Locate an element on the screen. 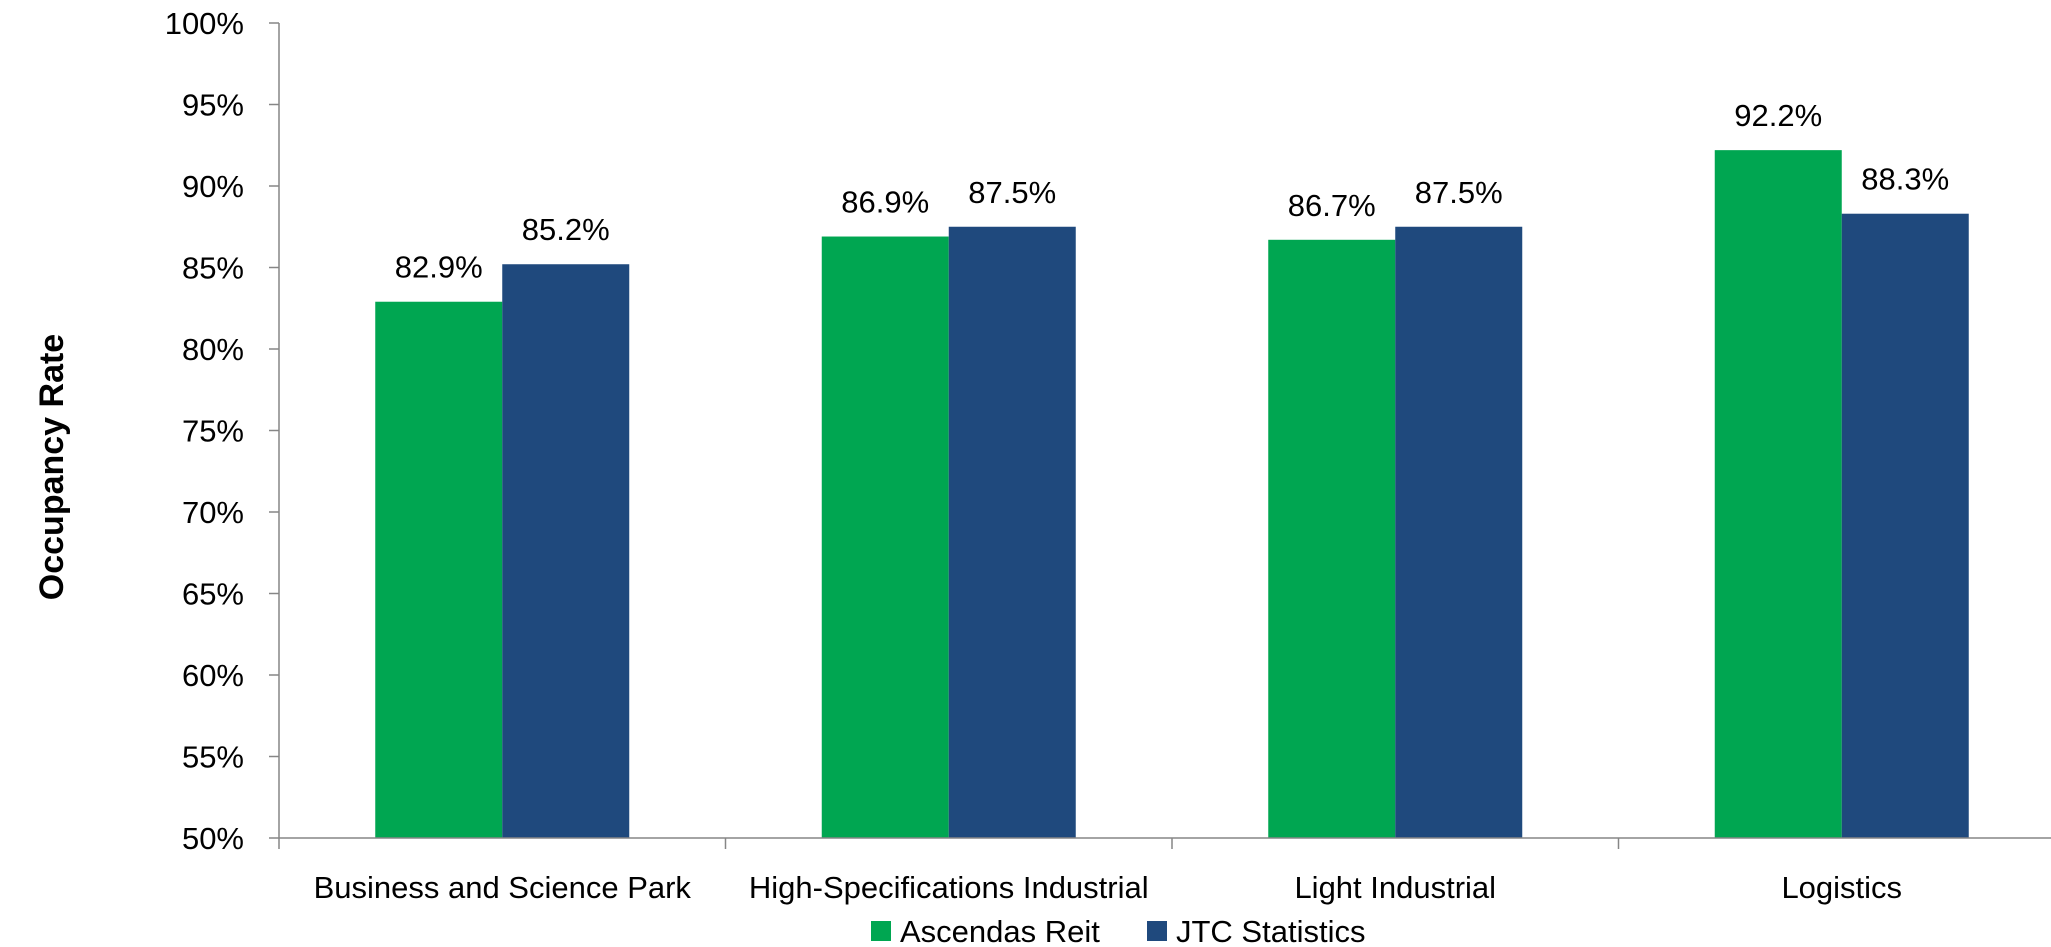 The height and width of the screenshot is (947, 2051). y-tick-label: 70% is located at coordinates (213, 512).